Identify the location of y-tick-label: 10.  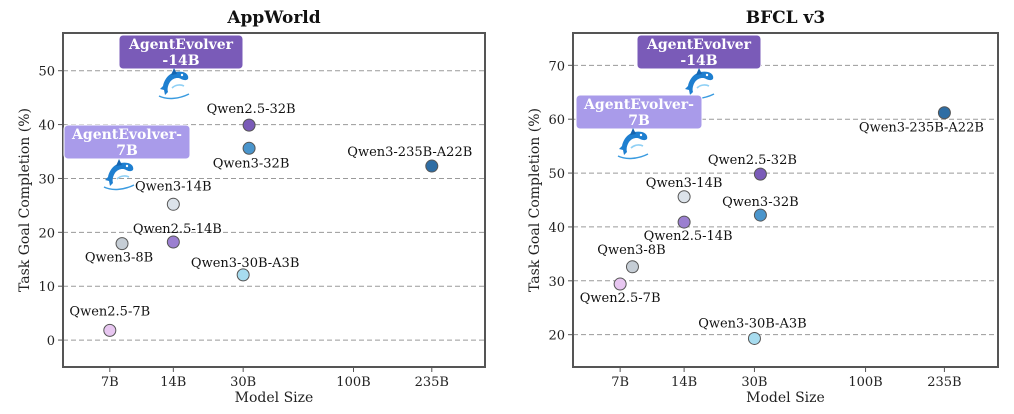
(46, 287).